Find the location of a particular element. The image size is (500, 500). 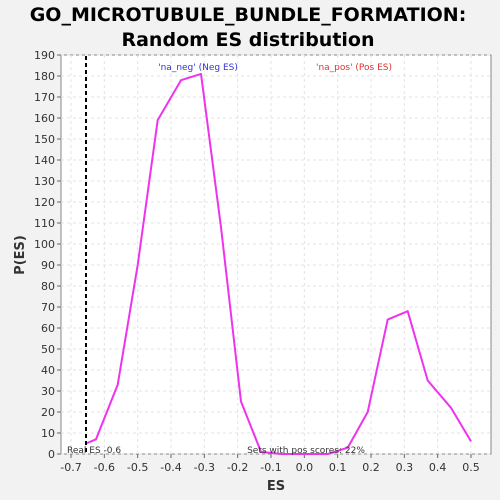

y-tick-label: 140 is located at coordinates (44, 160).